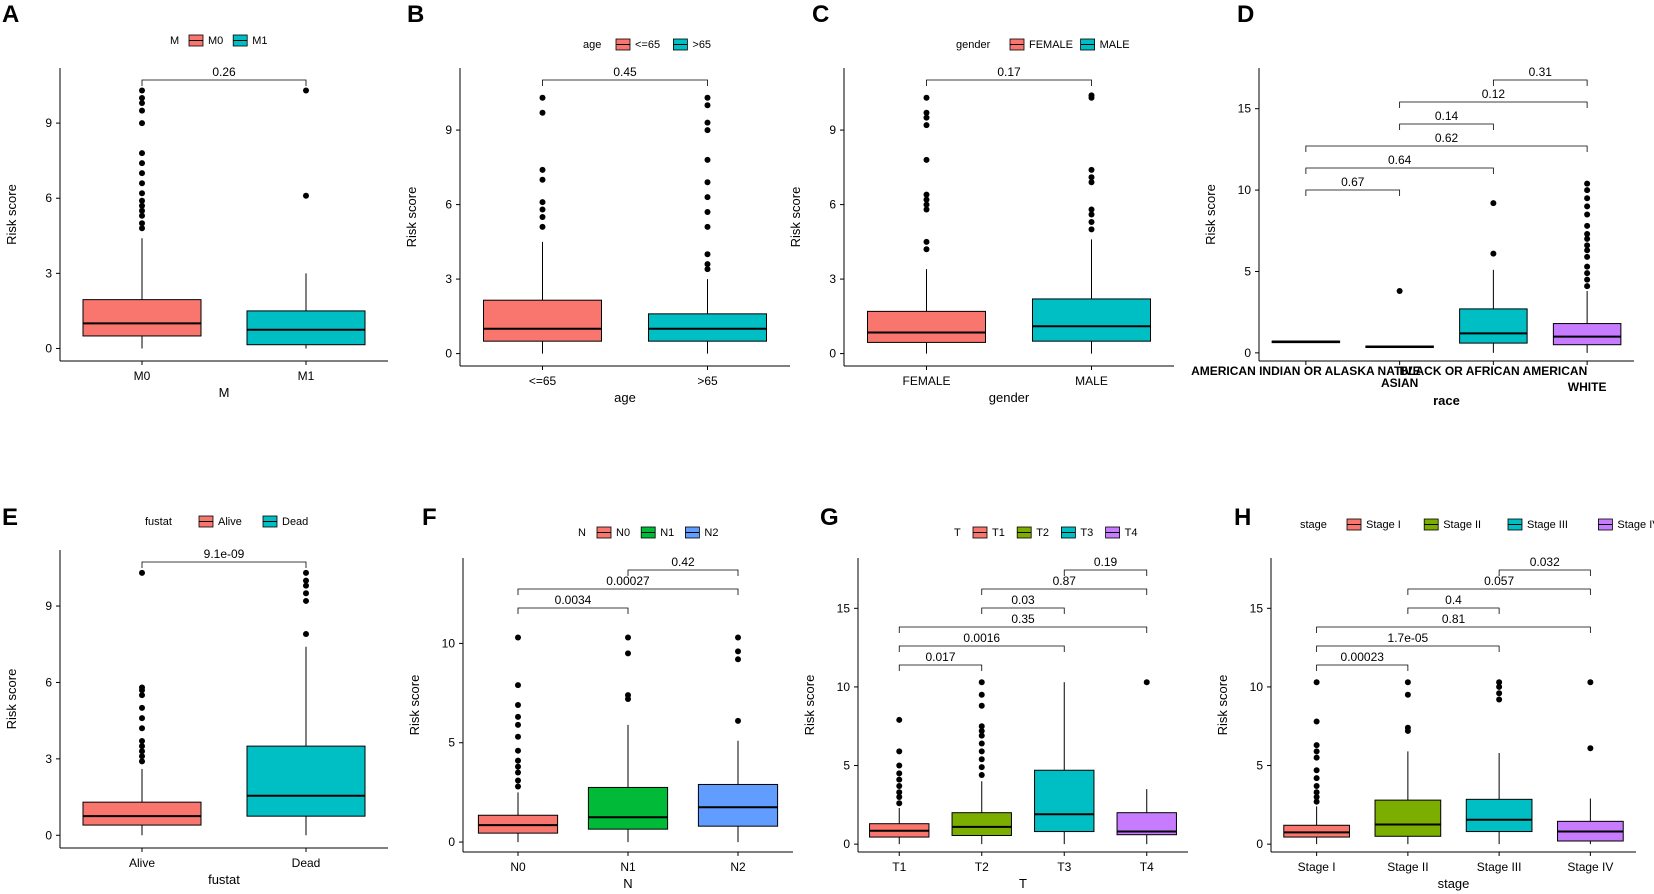  What do you see at coordinates (1453, 603) in the screenshot?
I see `comparison-bracket: 0.4` at bounding box center [1453, 603].